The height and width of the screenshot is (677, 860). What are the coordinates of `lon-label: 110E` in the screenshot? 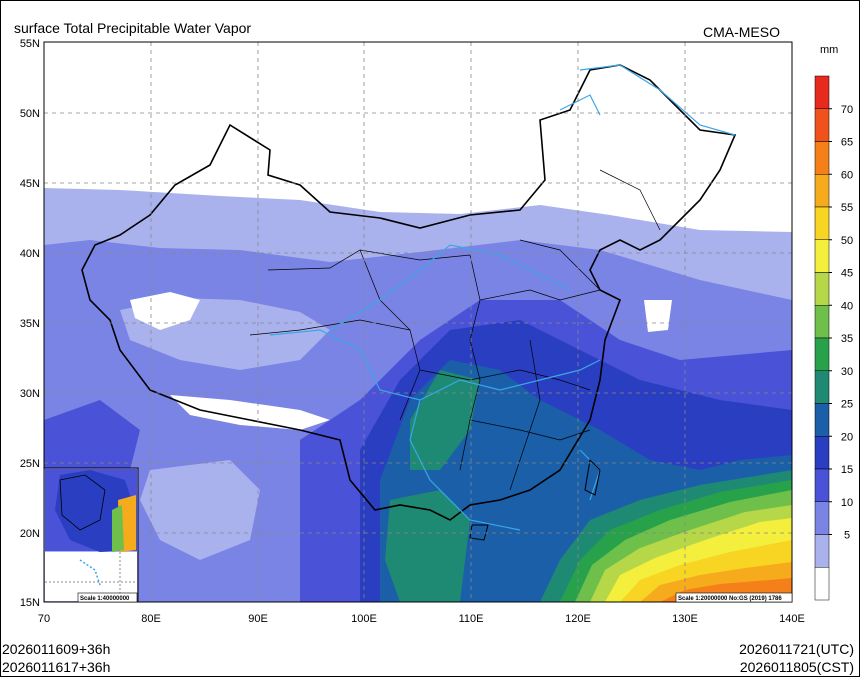 It's located at (471, 619).